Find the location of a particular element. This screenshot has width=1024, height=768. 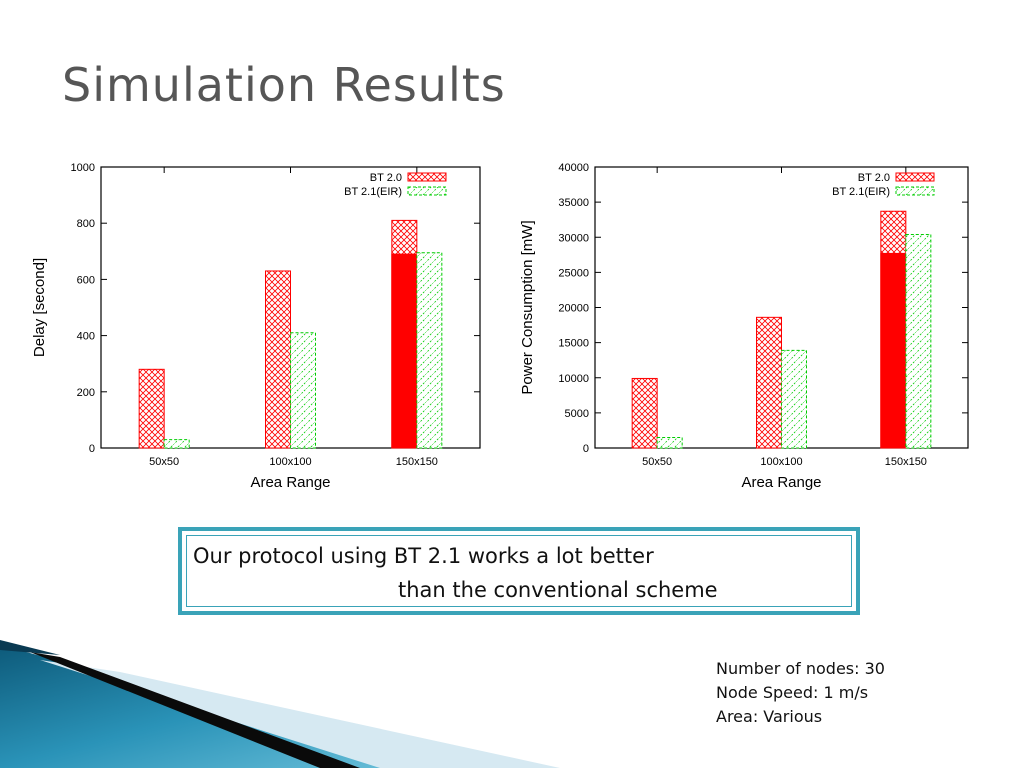

y-tick-label: 400 is located at coordinates (86, 337).